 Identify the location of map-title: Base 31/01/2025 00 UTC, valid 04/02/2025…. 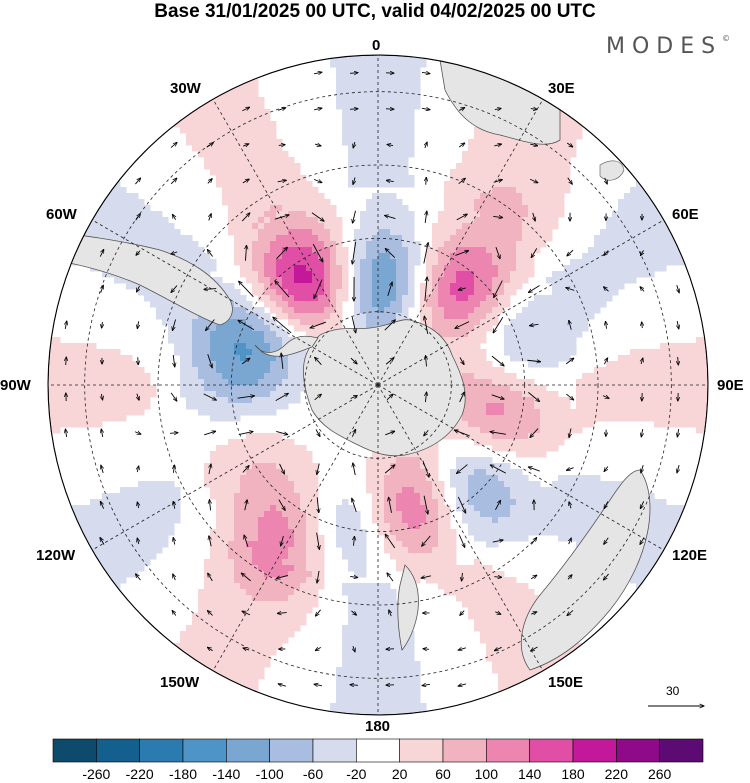
(375, 11).